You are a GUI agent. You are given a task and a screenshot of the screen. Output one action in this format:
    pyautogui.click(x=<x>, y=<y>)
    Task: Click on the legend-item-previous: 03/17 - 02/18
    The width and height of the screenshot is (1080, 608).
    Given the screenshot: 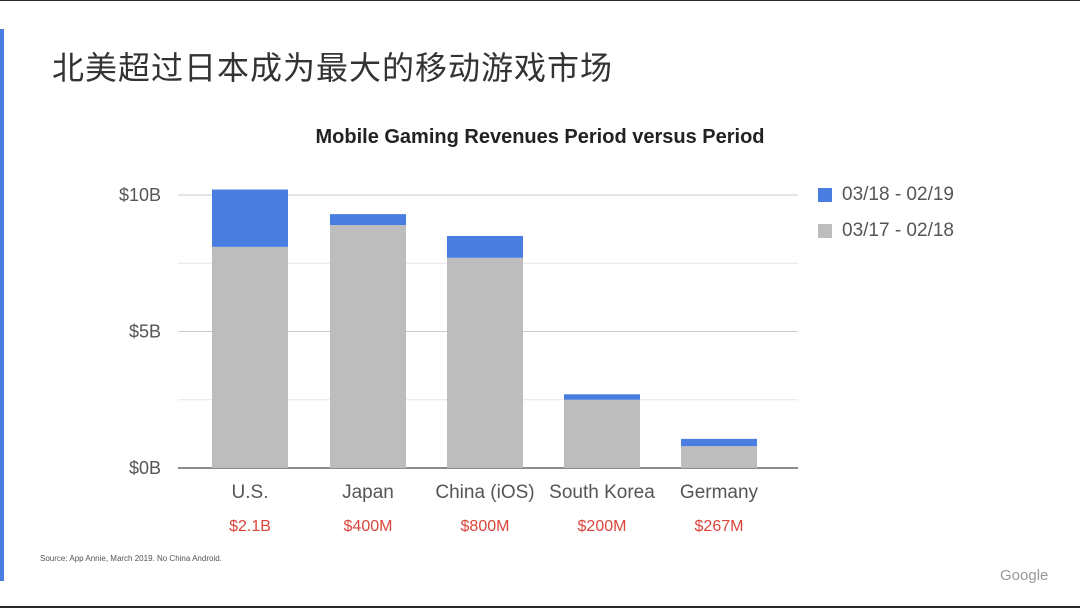 What is the action you would take?
    pyautogui.click(x=886, y=231)
    